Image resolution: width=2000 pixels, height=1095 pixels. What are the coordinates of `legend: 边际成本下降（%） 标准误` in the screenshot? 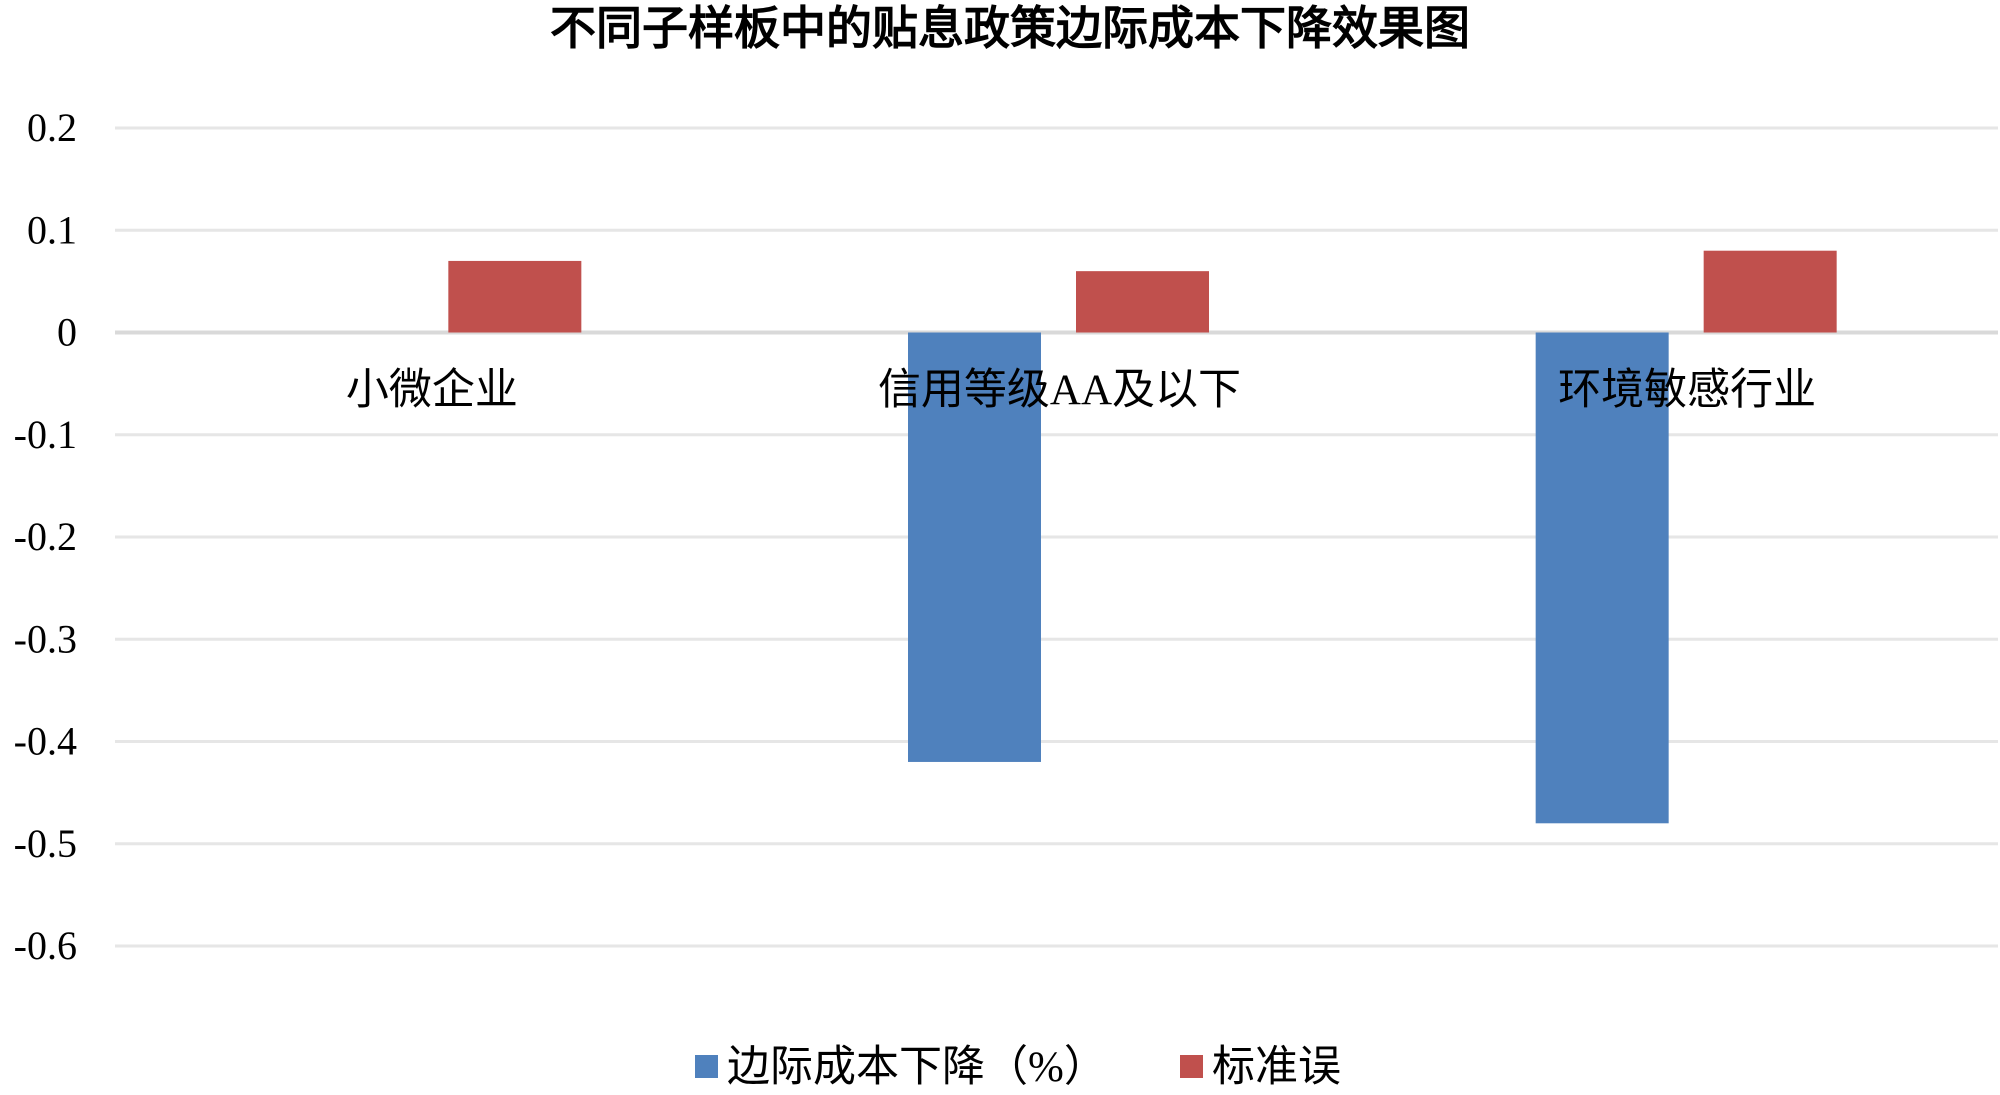 It's located at (1018, 1067).